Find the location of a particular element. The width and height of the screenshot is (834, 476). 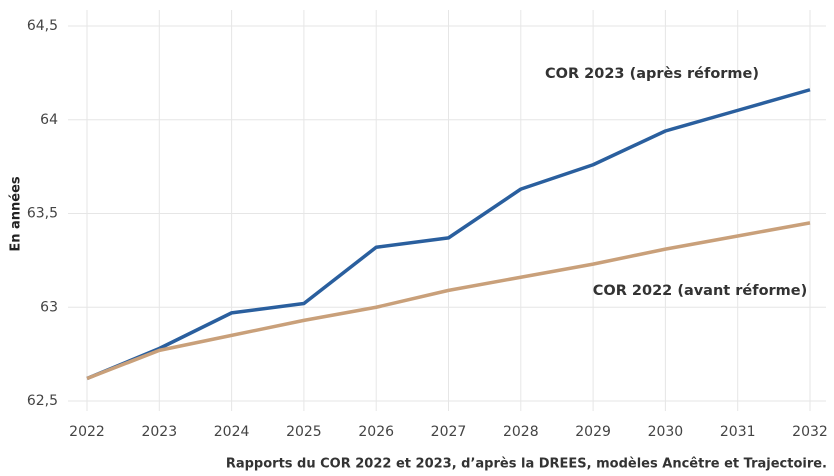

y-axis-title: En années is located at coordinates (16, 214).